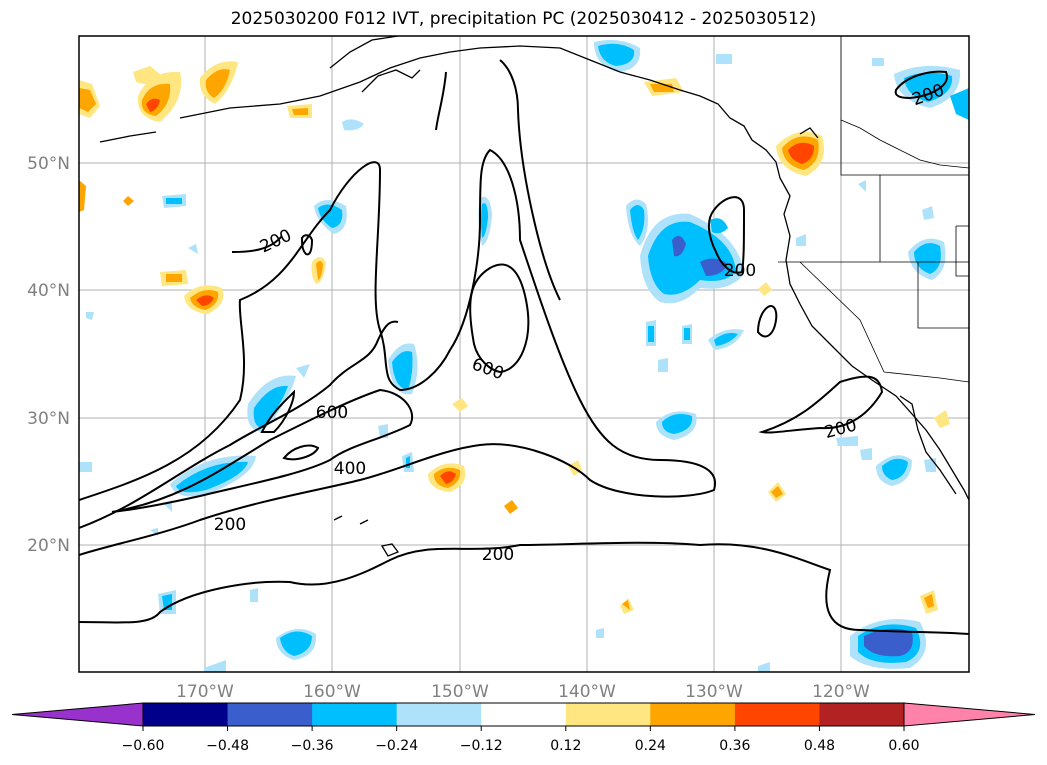  What do you see at coordinates (48, 546) in the screenshot?
I see `lat-label-20n: 20°N` at bounding box center [48, 546].